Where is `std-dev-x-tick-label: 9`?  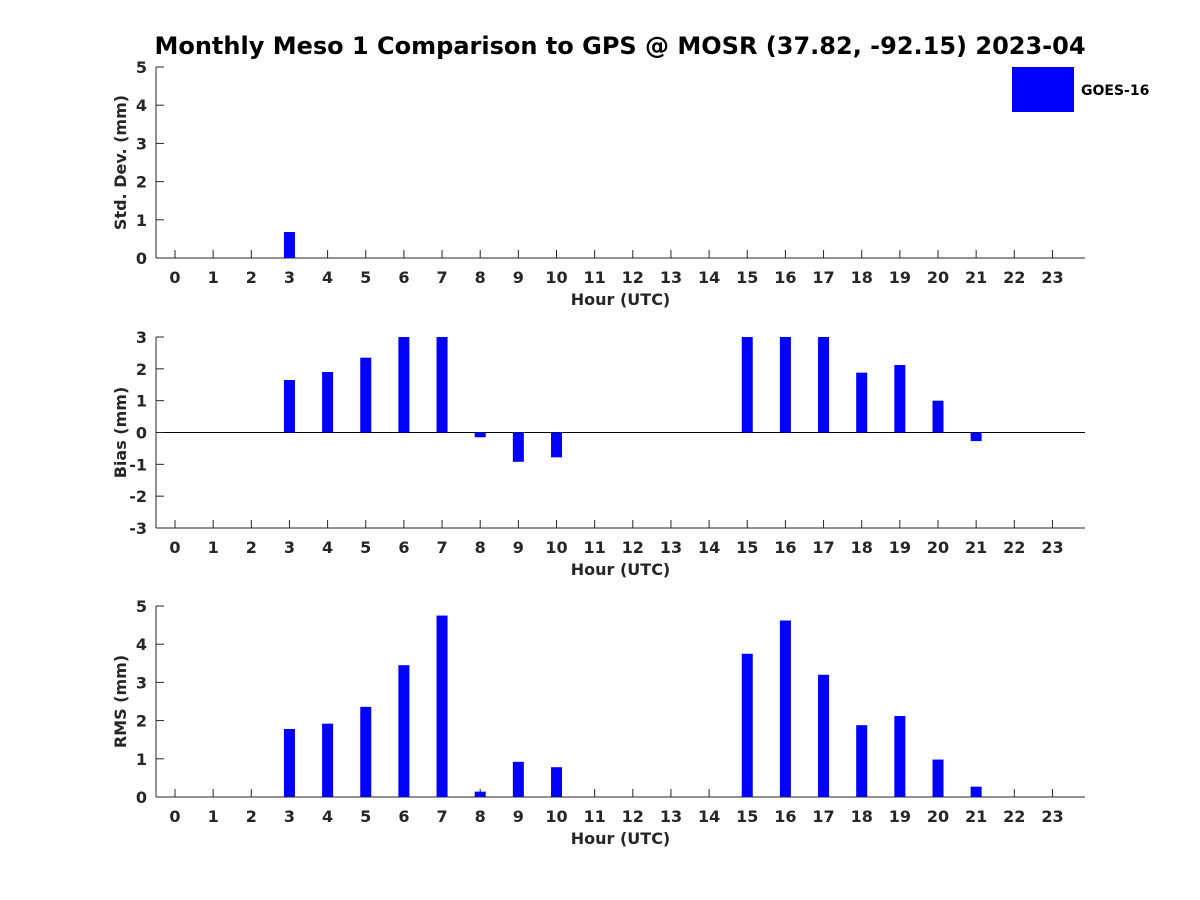 std-dev-x-tick-label: 9 is located at coordinates (518, 277).